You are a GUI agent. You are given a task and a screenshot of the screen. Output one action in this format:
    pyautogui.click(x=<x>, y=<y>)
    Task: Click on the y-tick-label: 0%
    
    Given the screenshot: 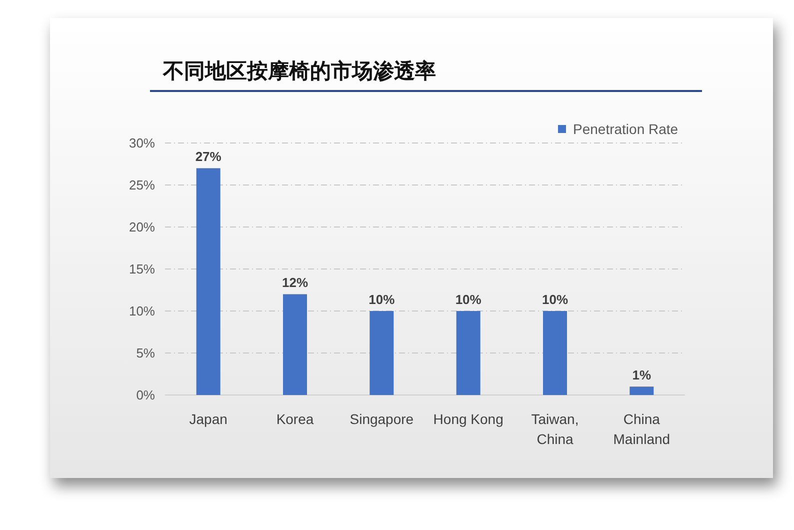 What is the action you would take?
    pyautogui.click(x=146, y=395)
    